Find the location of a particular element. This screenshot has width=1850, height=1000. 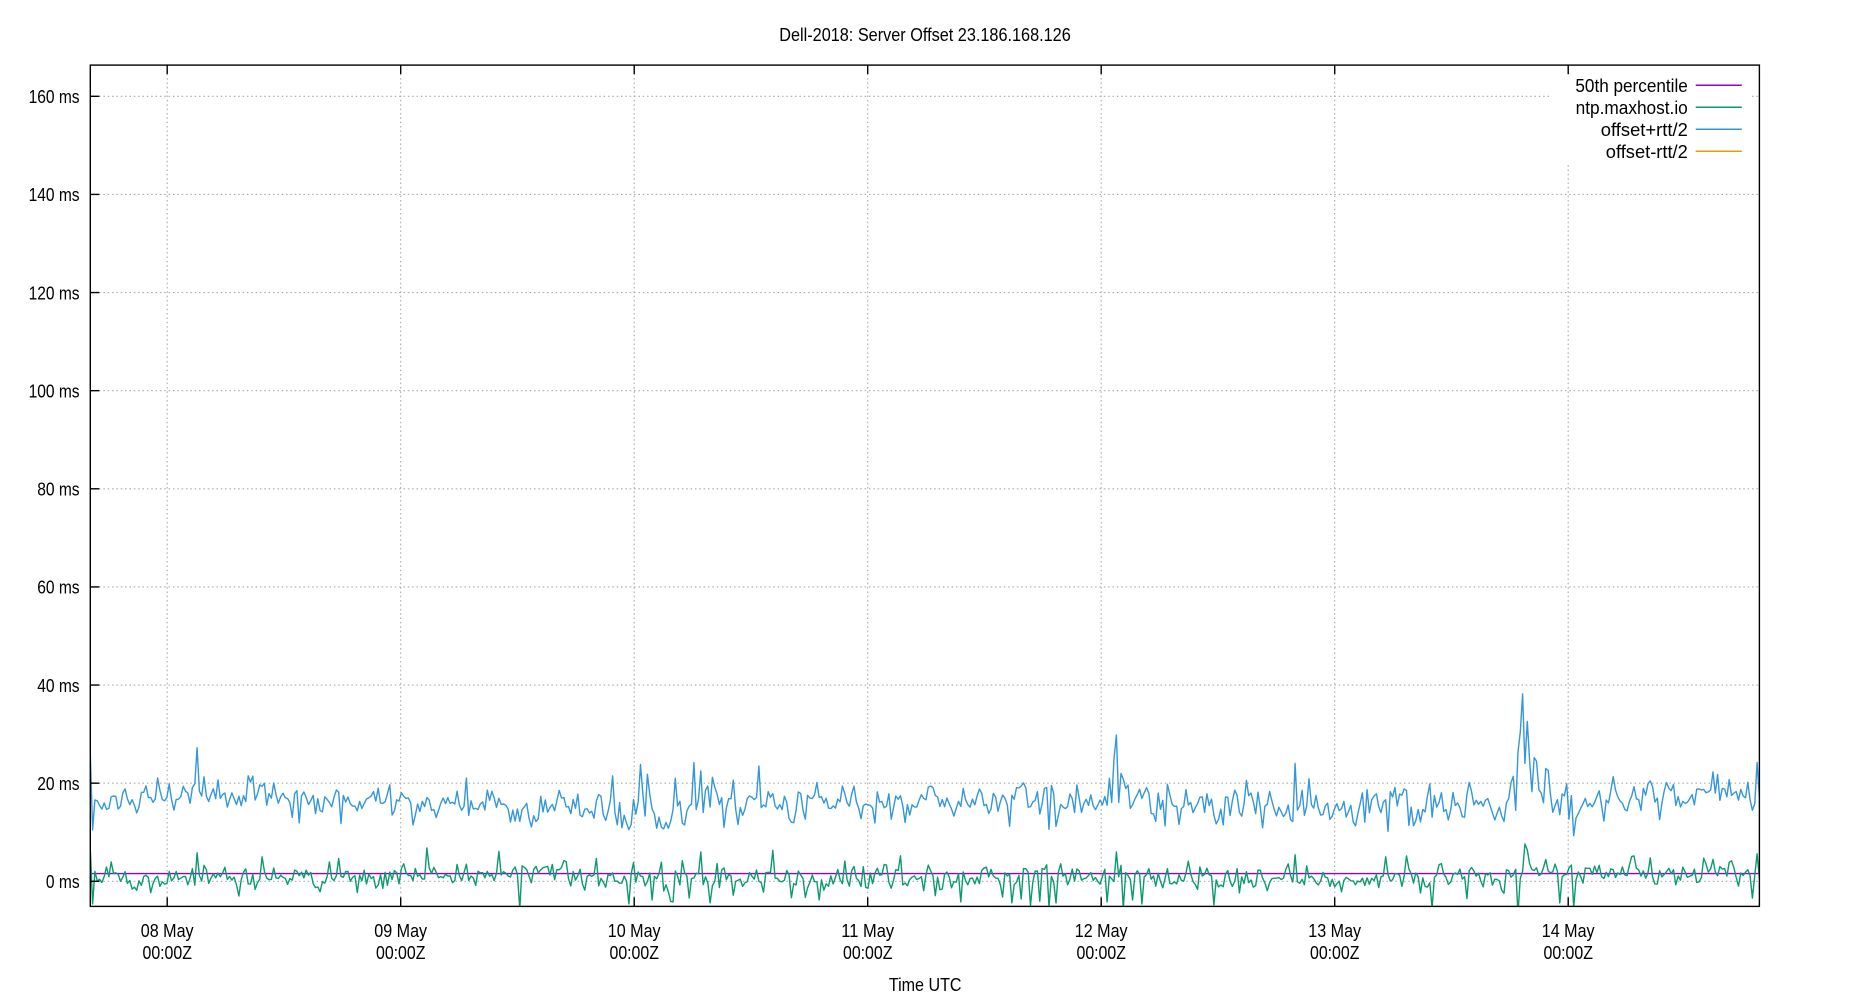

svg-text: 40 ms is located at coordinates (58, 685).